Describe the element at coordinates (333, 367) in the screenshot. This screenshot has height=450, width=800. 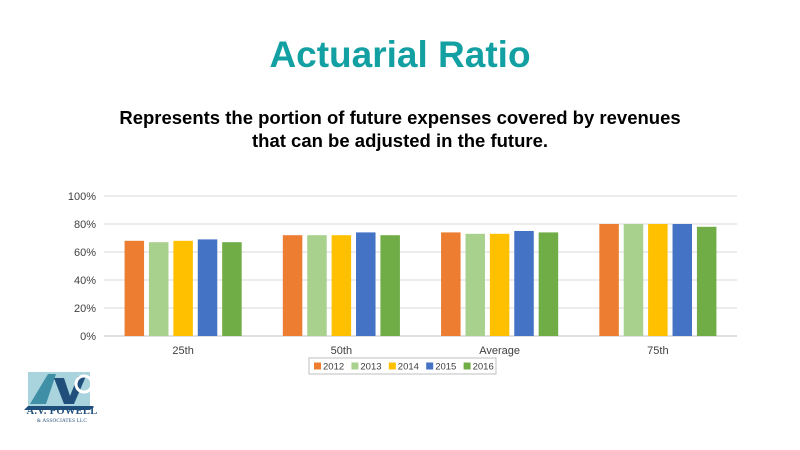
I see `legend-label-2012: 2012` at that location.